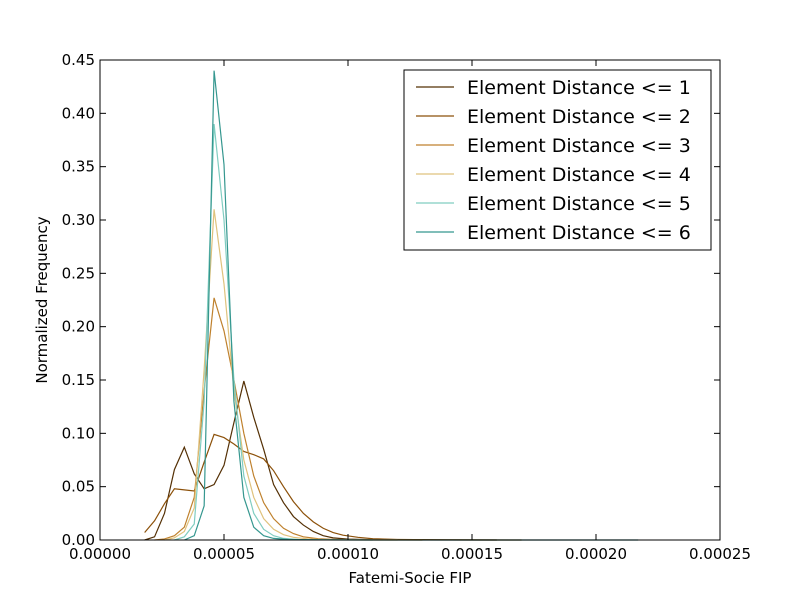 The height and width of the screenshot is (600, 800). Describe the element at coordinates (78, 273) in the screenshot. I see `y-tick-label: 0.25` at that location.